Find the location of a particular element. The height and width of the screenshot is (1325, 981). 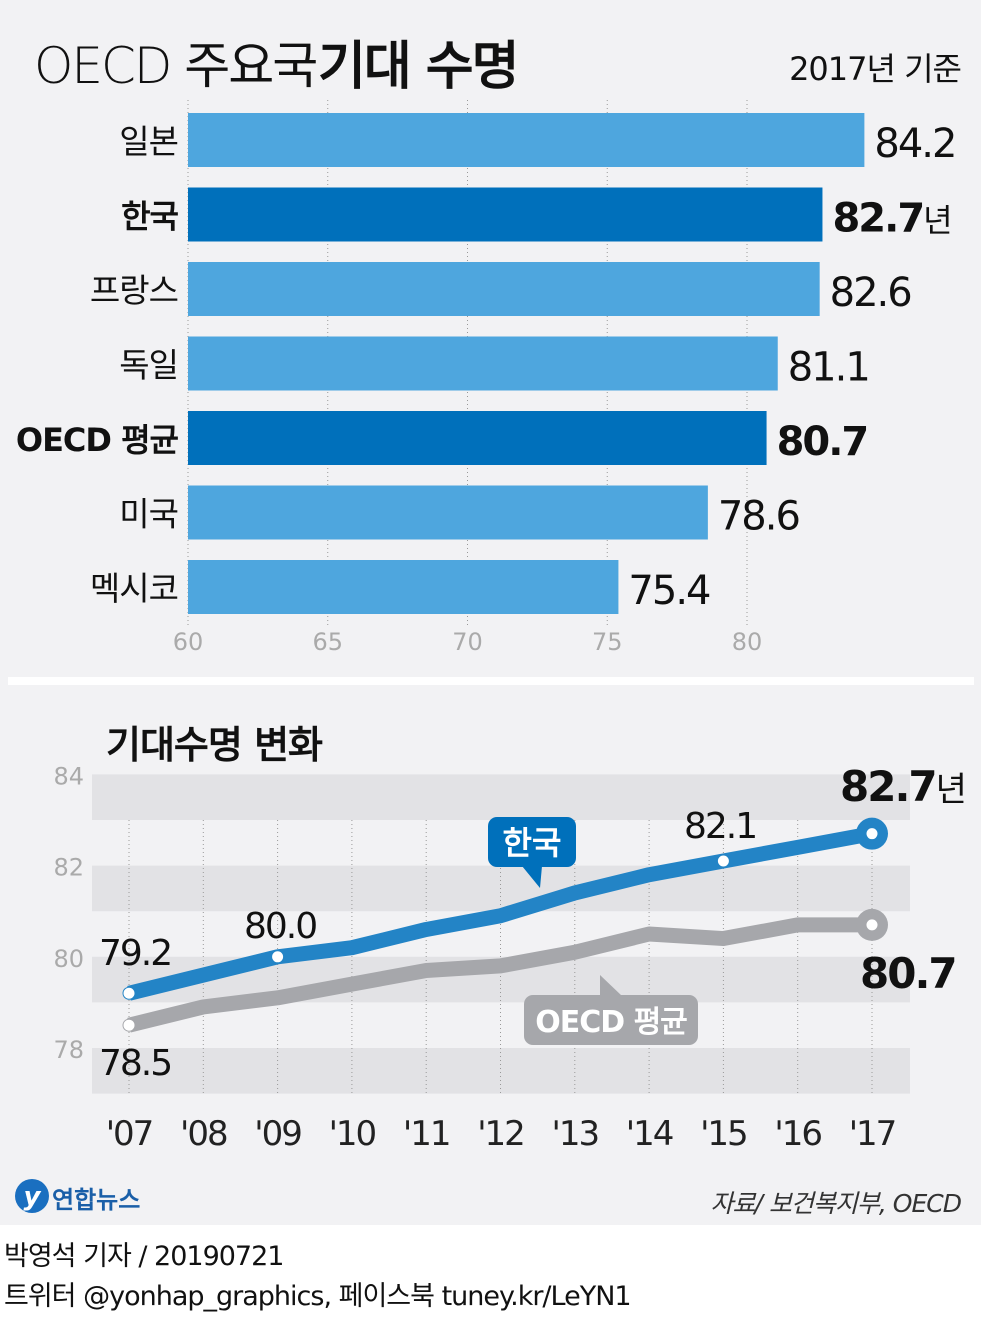

yonhap-logo-icon: y is located at coordinates (32, 1196).